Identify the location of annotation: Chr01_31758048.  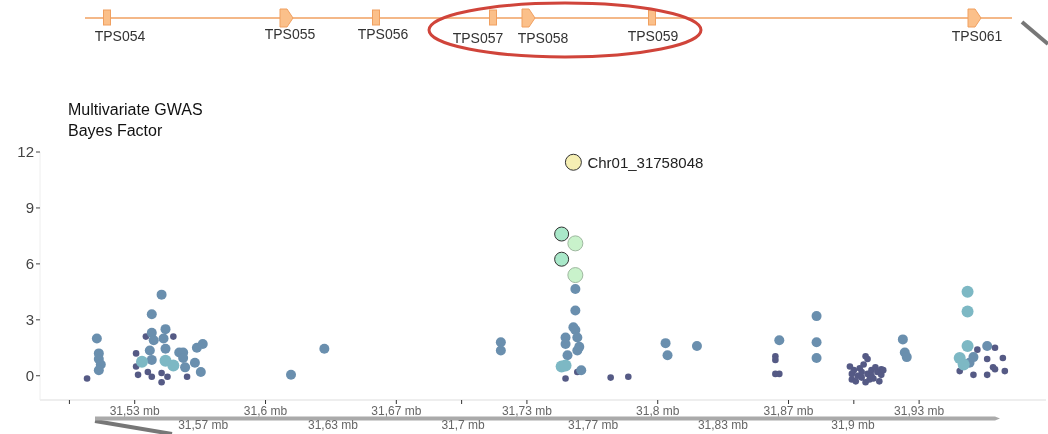
(645, 162).